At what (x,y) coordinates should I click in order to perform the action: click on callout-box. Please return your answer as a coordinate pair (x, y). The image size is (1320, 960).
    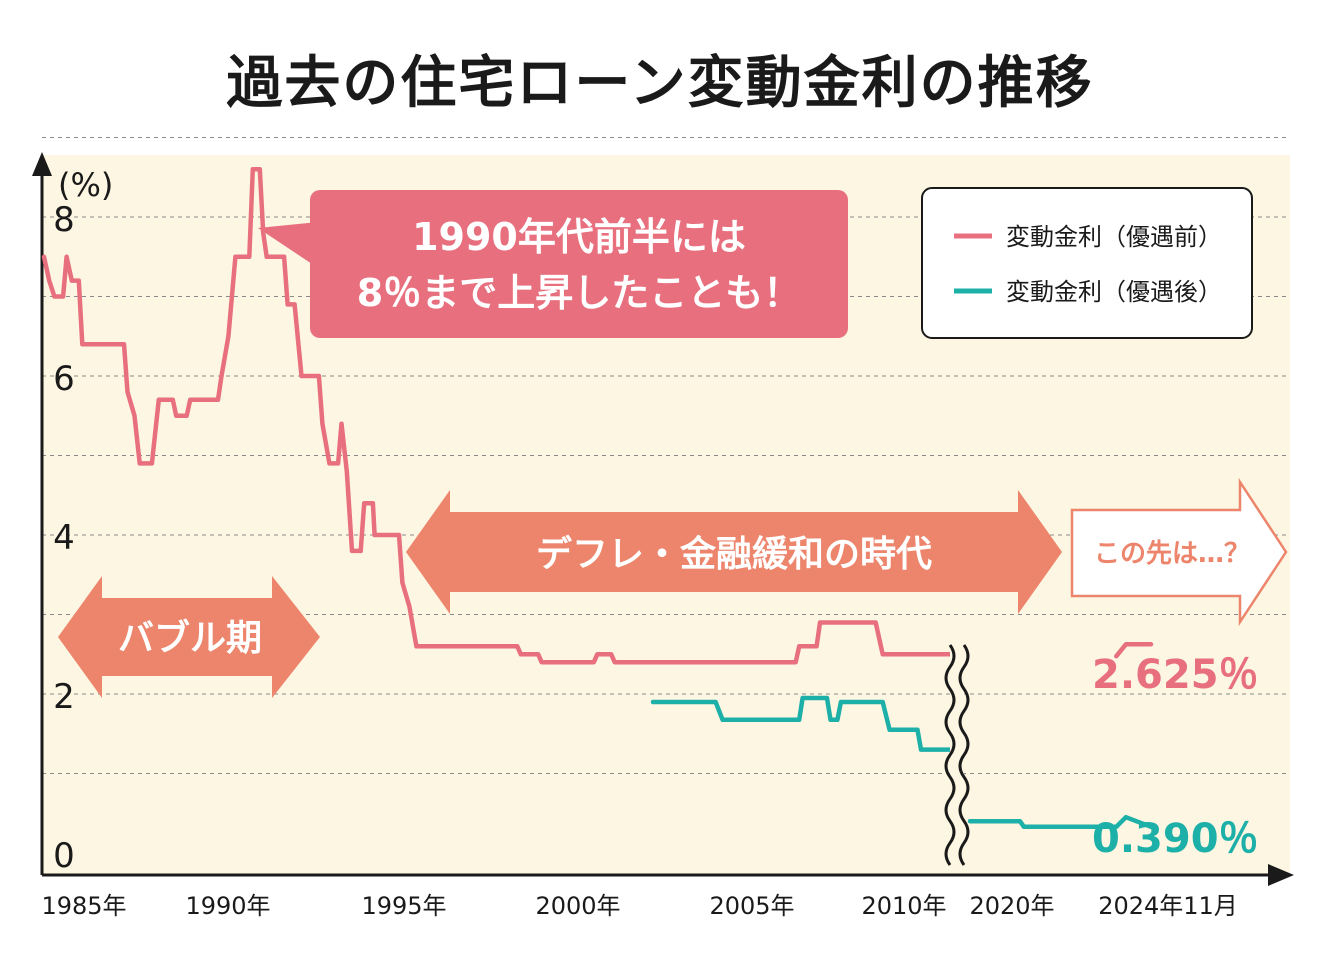
    Looking at the image, I should click on (579, 264).